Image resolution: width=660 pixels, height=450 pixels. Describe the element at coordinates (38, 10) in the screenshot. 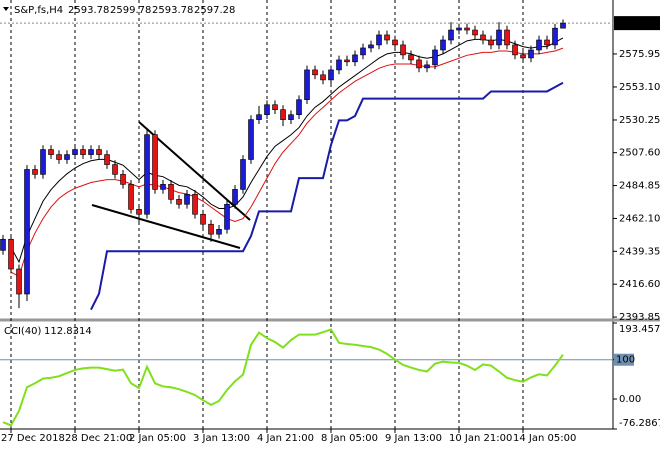

I see `symbol-title: S&P,fs,H4` at that location.